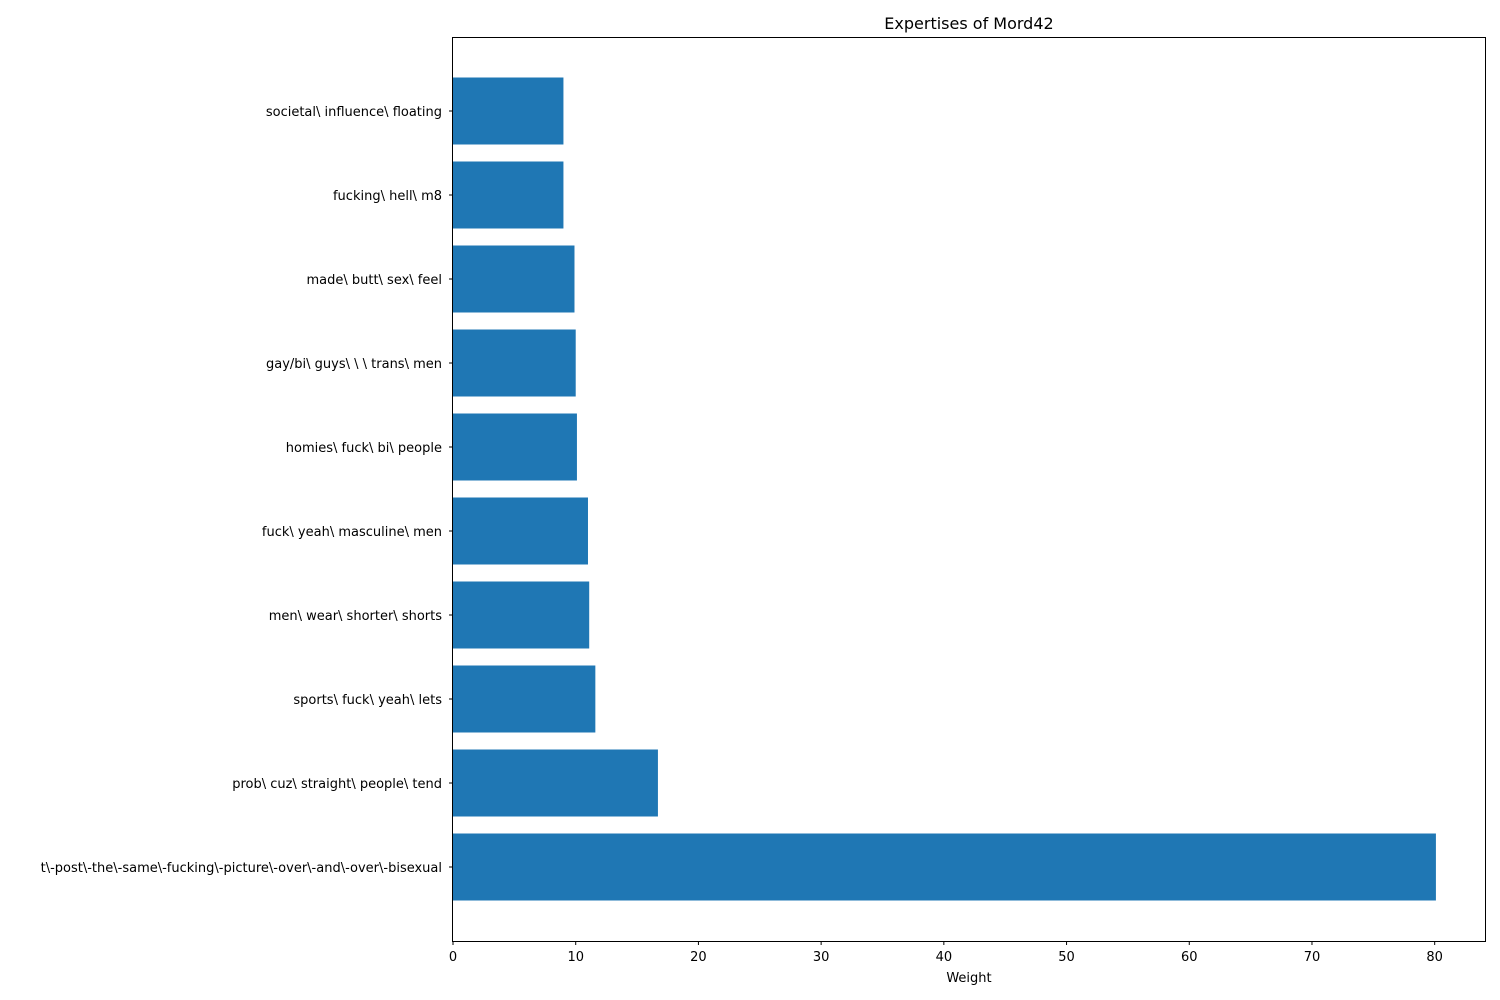 The image size is (1500, 1000). What do you see at coordinates (1189, 957) in the screenshot?
I see `x-tick-label: 60` at bounding box center [1189, 957].